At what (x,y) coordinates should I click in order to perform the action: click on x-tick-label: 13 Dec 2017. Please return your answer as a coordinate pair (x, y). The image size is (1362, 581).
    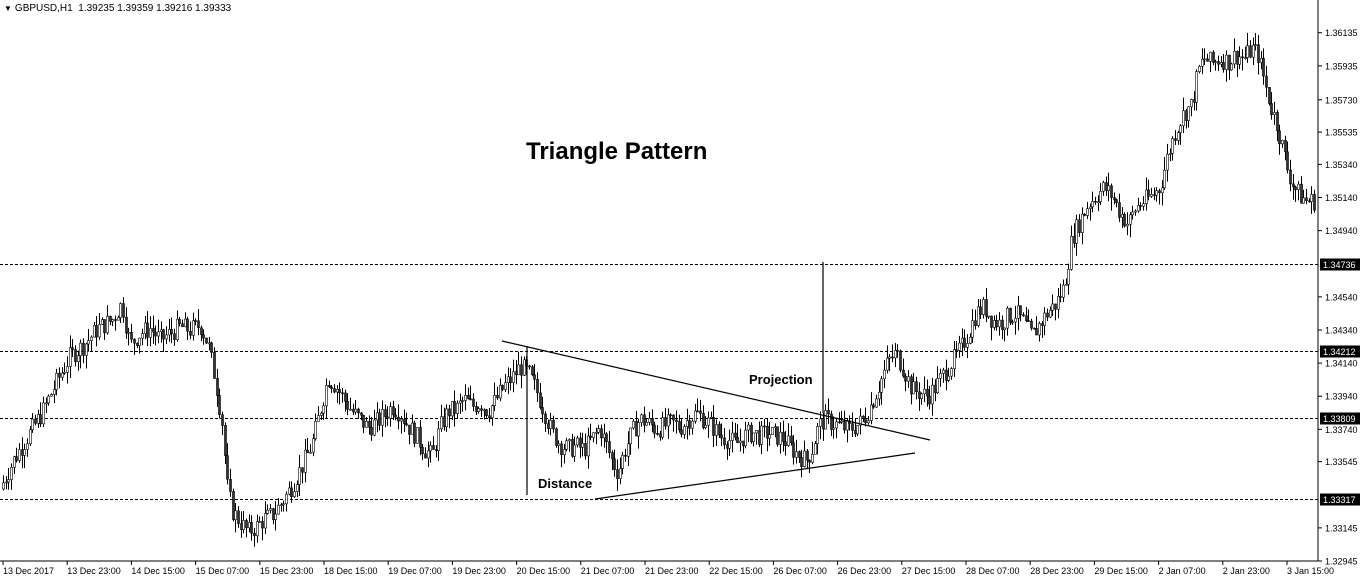
    Looking at the image, I should click on (28, 571).